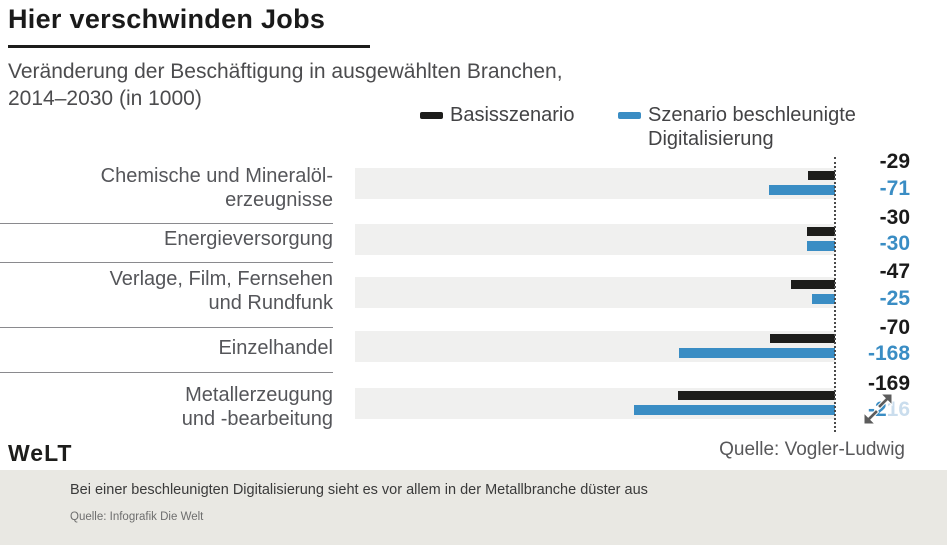 This screenshot has height=545, width=947. Describe the element at coordinates (894, 298) in the screenshot. I see `value-digitalisierung: -25` at that location.